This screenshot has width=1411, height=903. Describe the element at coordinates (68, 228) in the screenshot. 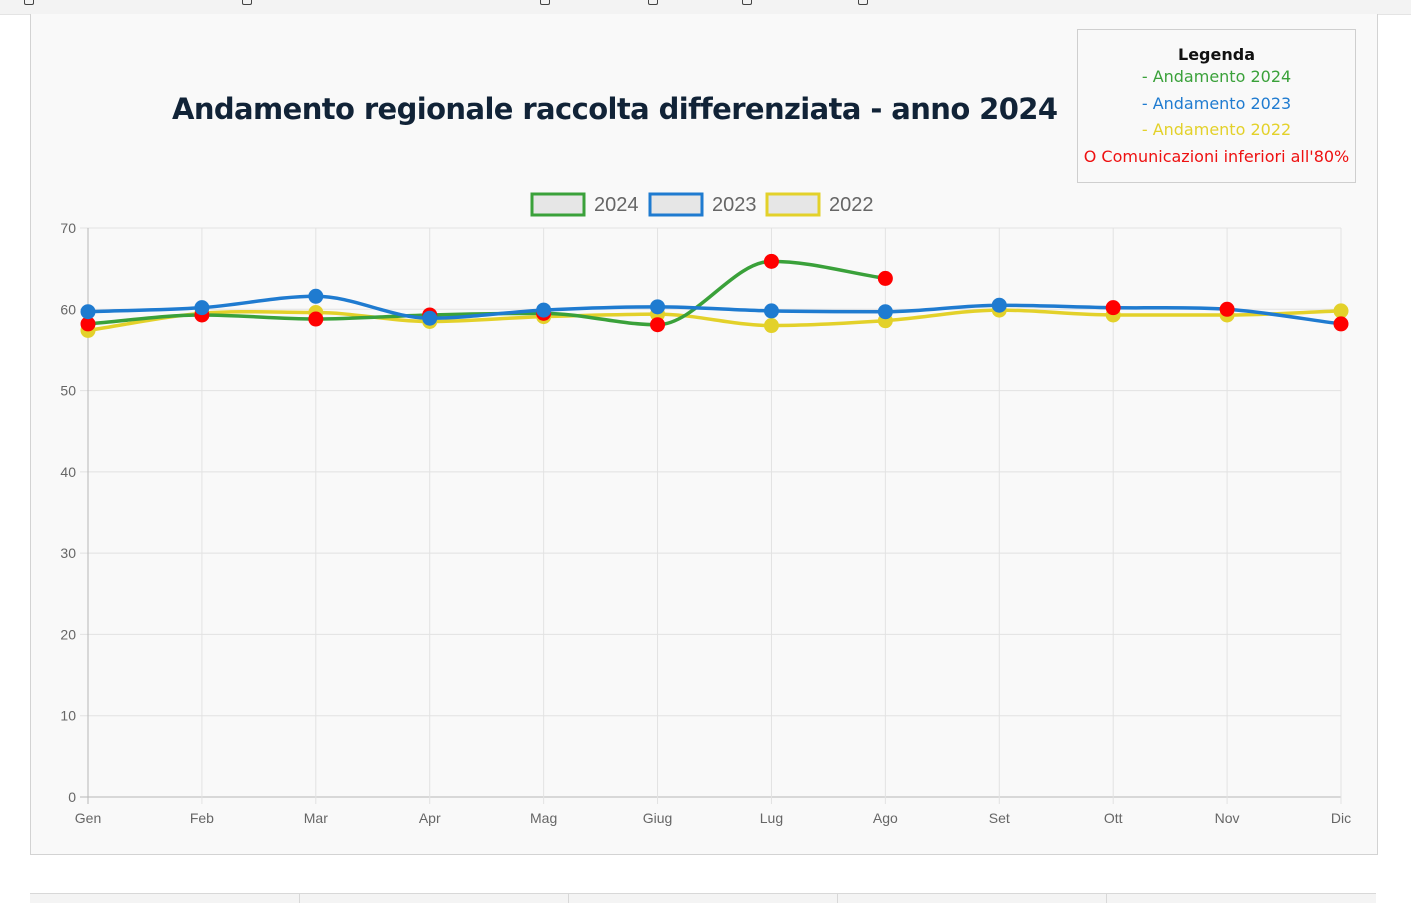

I see `y-tick-label: 70` at that location.